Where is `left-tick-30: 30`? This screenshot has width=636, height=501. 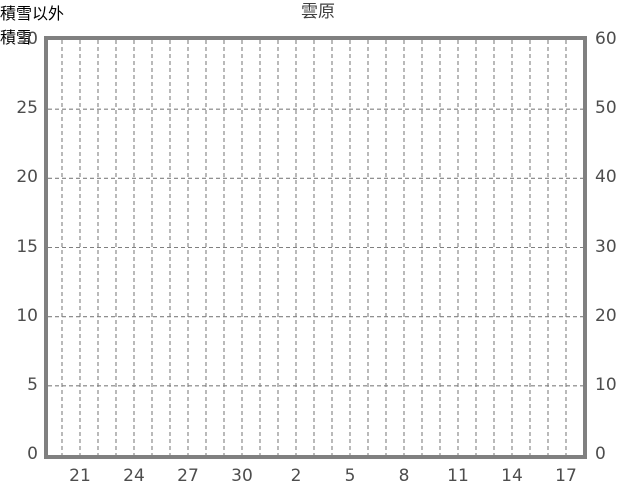 left-tick-30: 30 is located at coordinates (27, 39).